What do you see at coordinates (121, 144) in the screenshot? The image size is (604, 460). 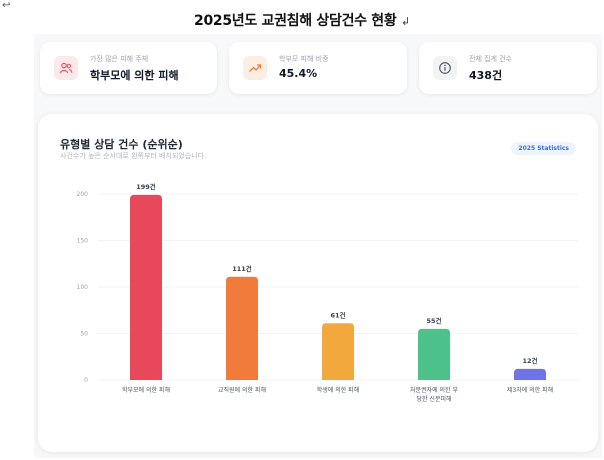 I see `chart-title: 유형별 상담 건수 (순위순)` at bounding box center [121, 144].